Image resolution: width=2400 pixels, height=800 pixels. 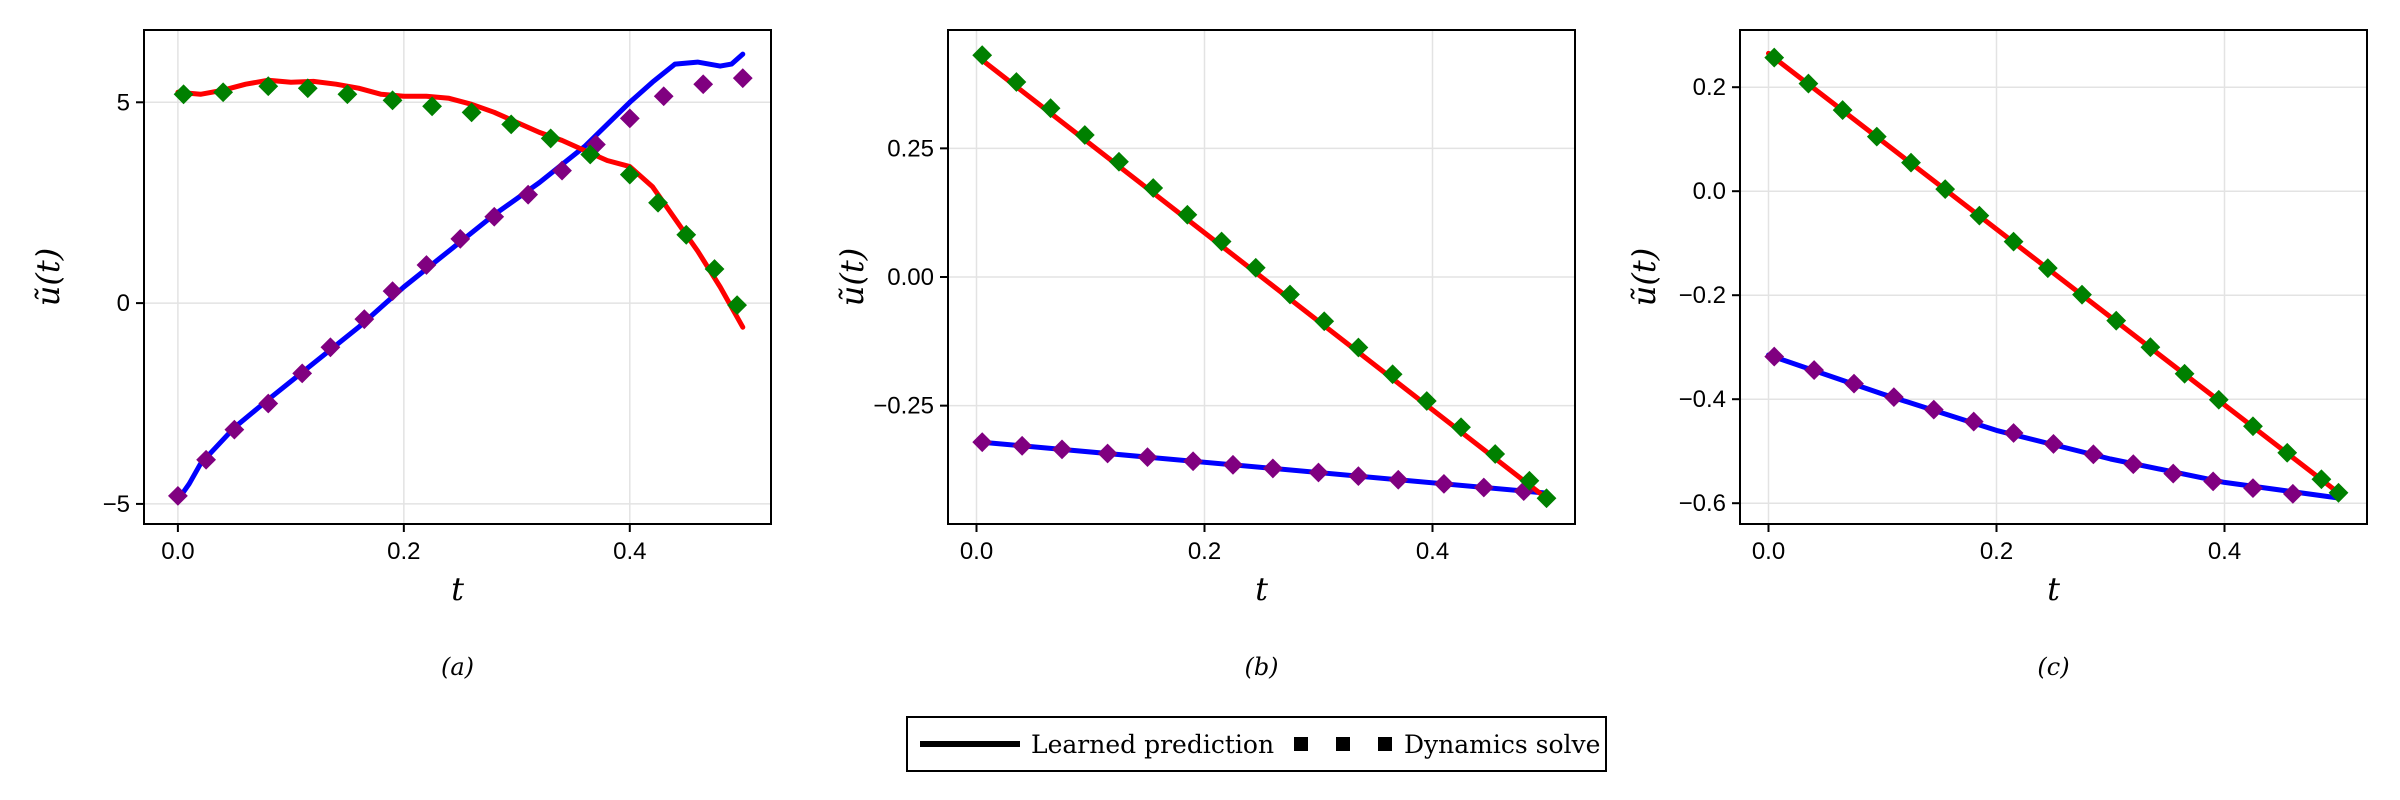 What do you see at coordinates (1152, 744) in the screenshot?
I see `legend-label-learned: Learned prediction` at bounding box center [1152, 744].